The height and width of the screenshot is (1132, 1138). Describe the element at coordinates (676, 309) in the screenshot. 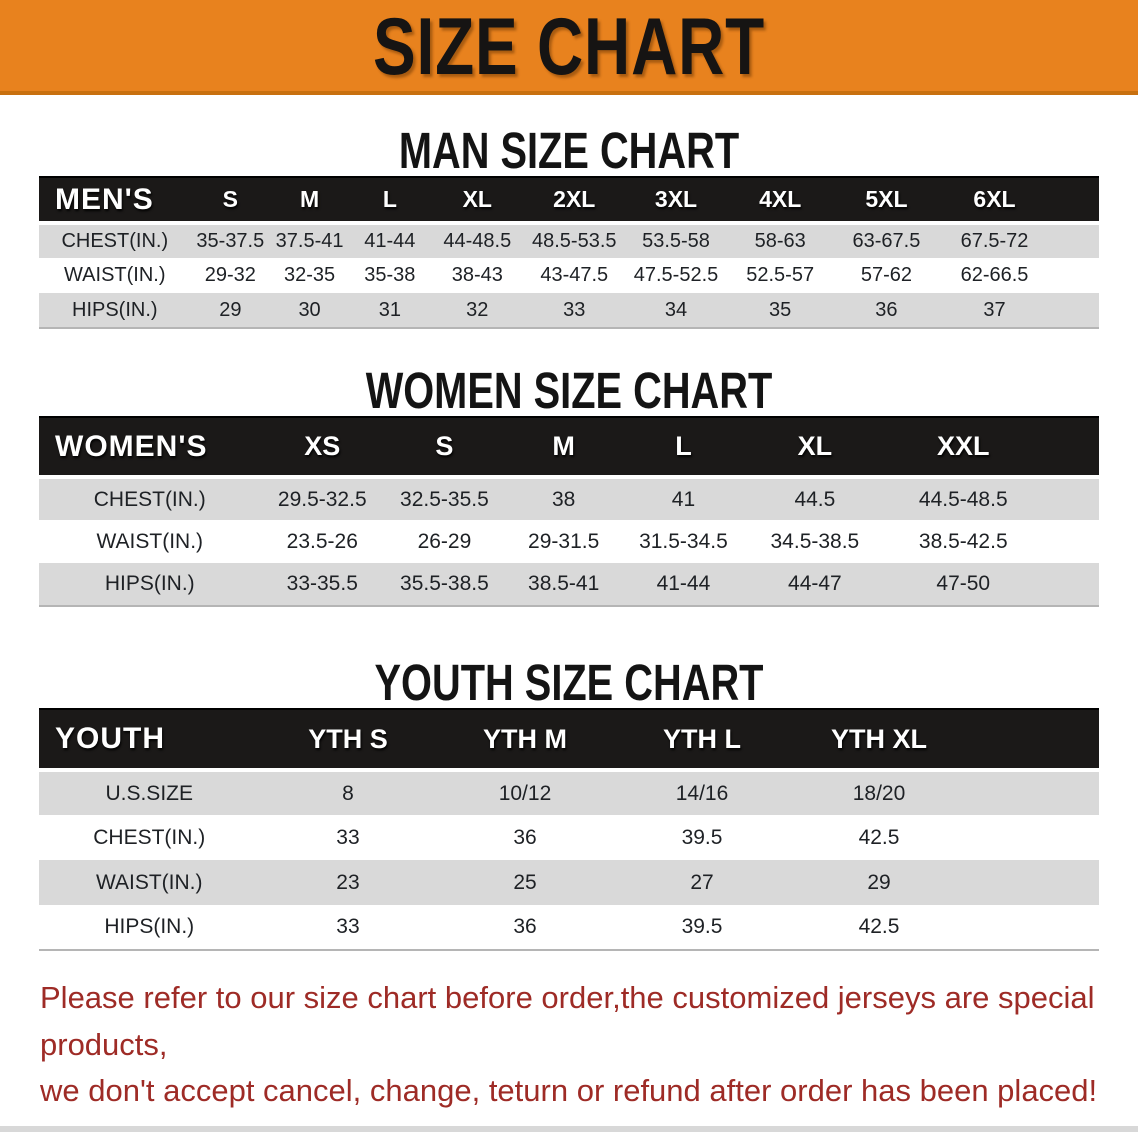

I see `size-value-cell: 34` at that location.